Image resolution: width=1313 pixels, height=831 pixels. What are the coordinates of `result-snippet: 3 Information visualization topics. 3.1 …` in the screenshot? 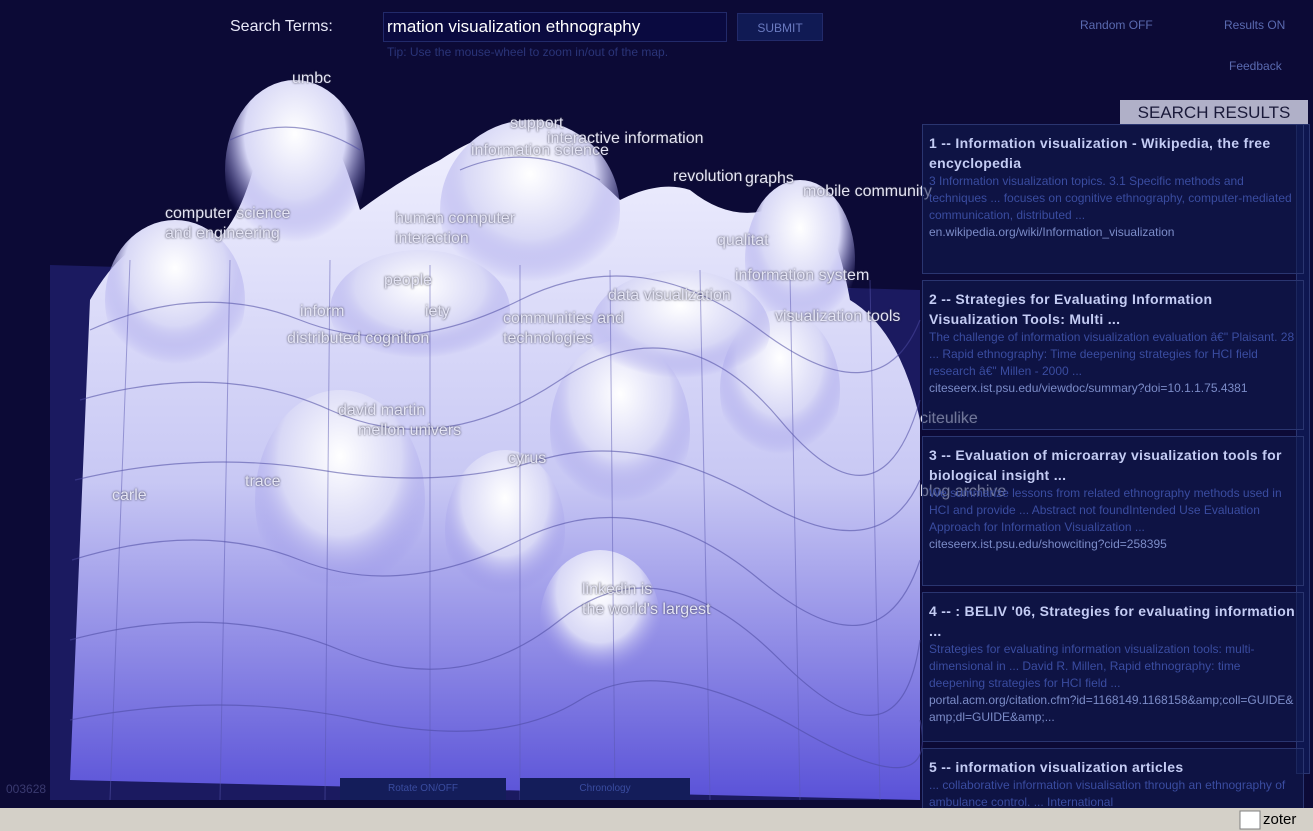 It's located at (1110, 198).